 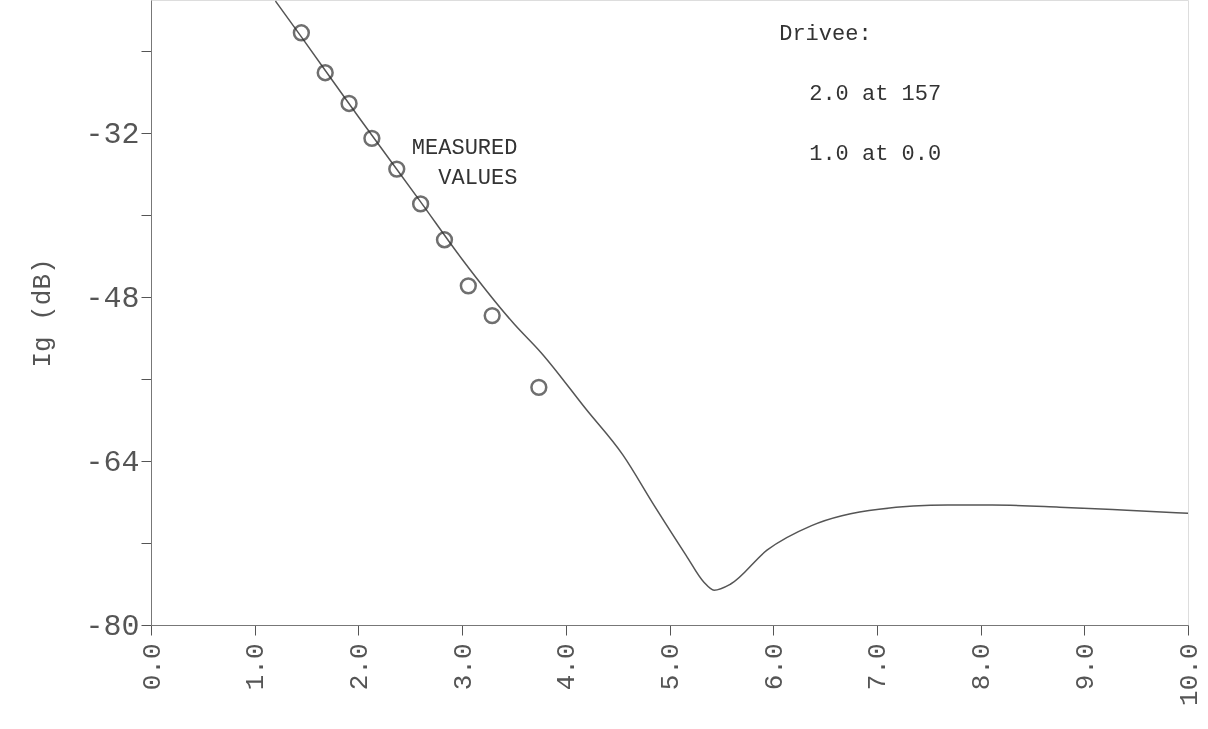 I want to click on x-tick-label: 1.0, so click(x=256, y=667).